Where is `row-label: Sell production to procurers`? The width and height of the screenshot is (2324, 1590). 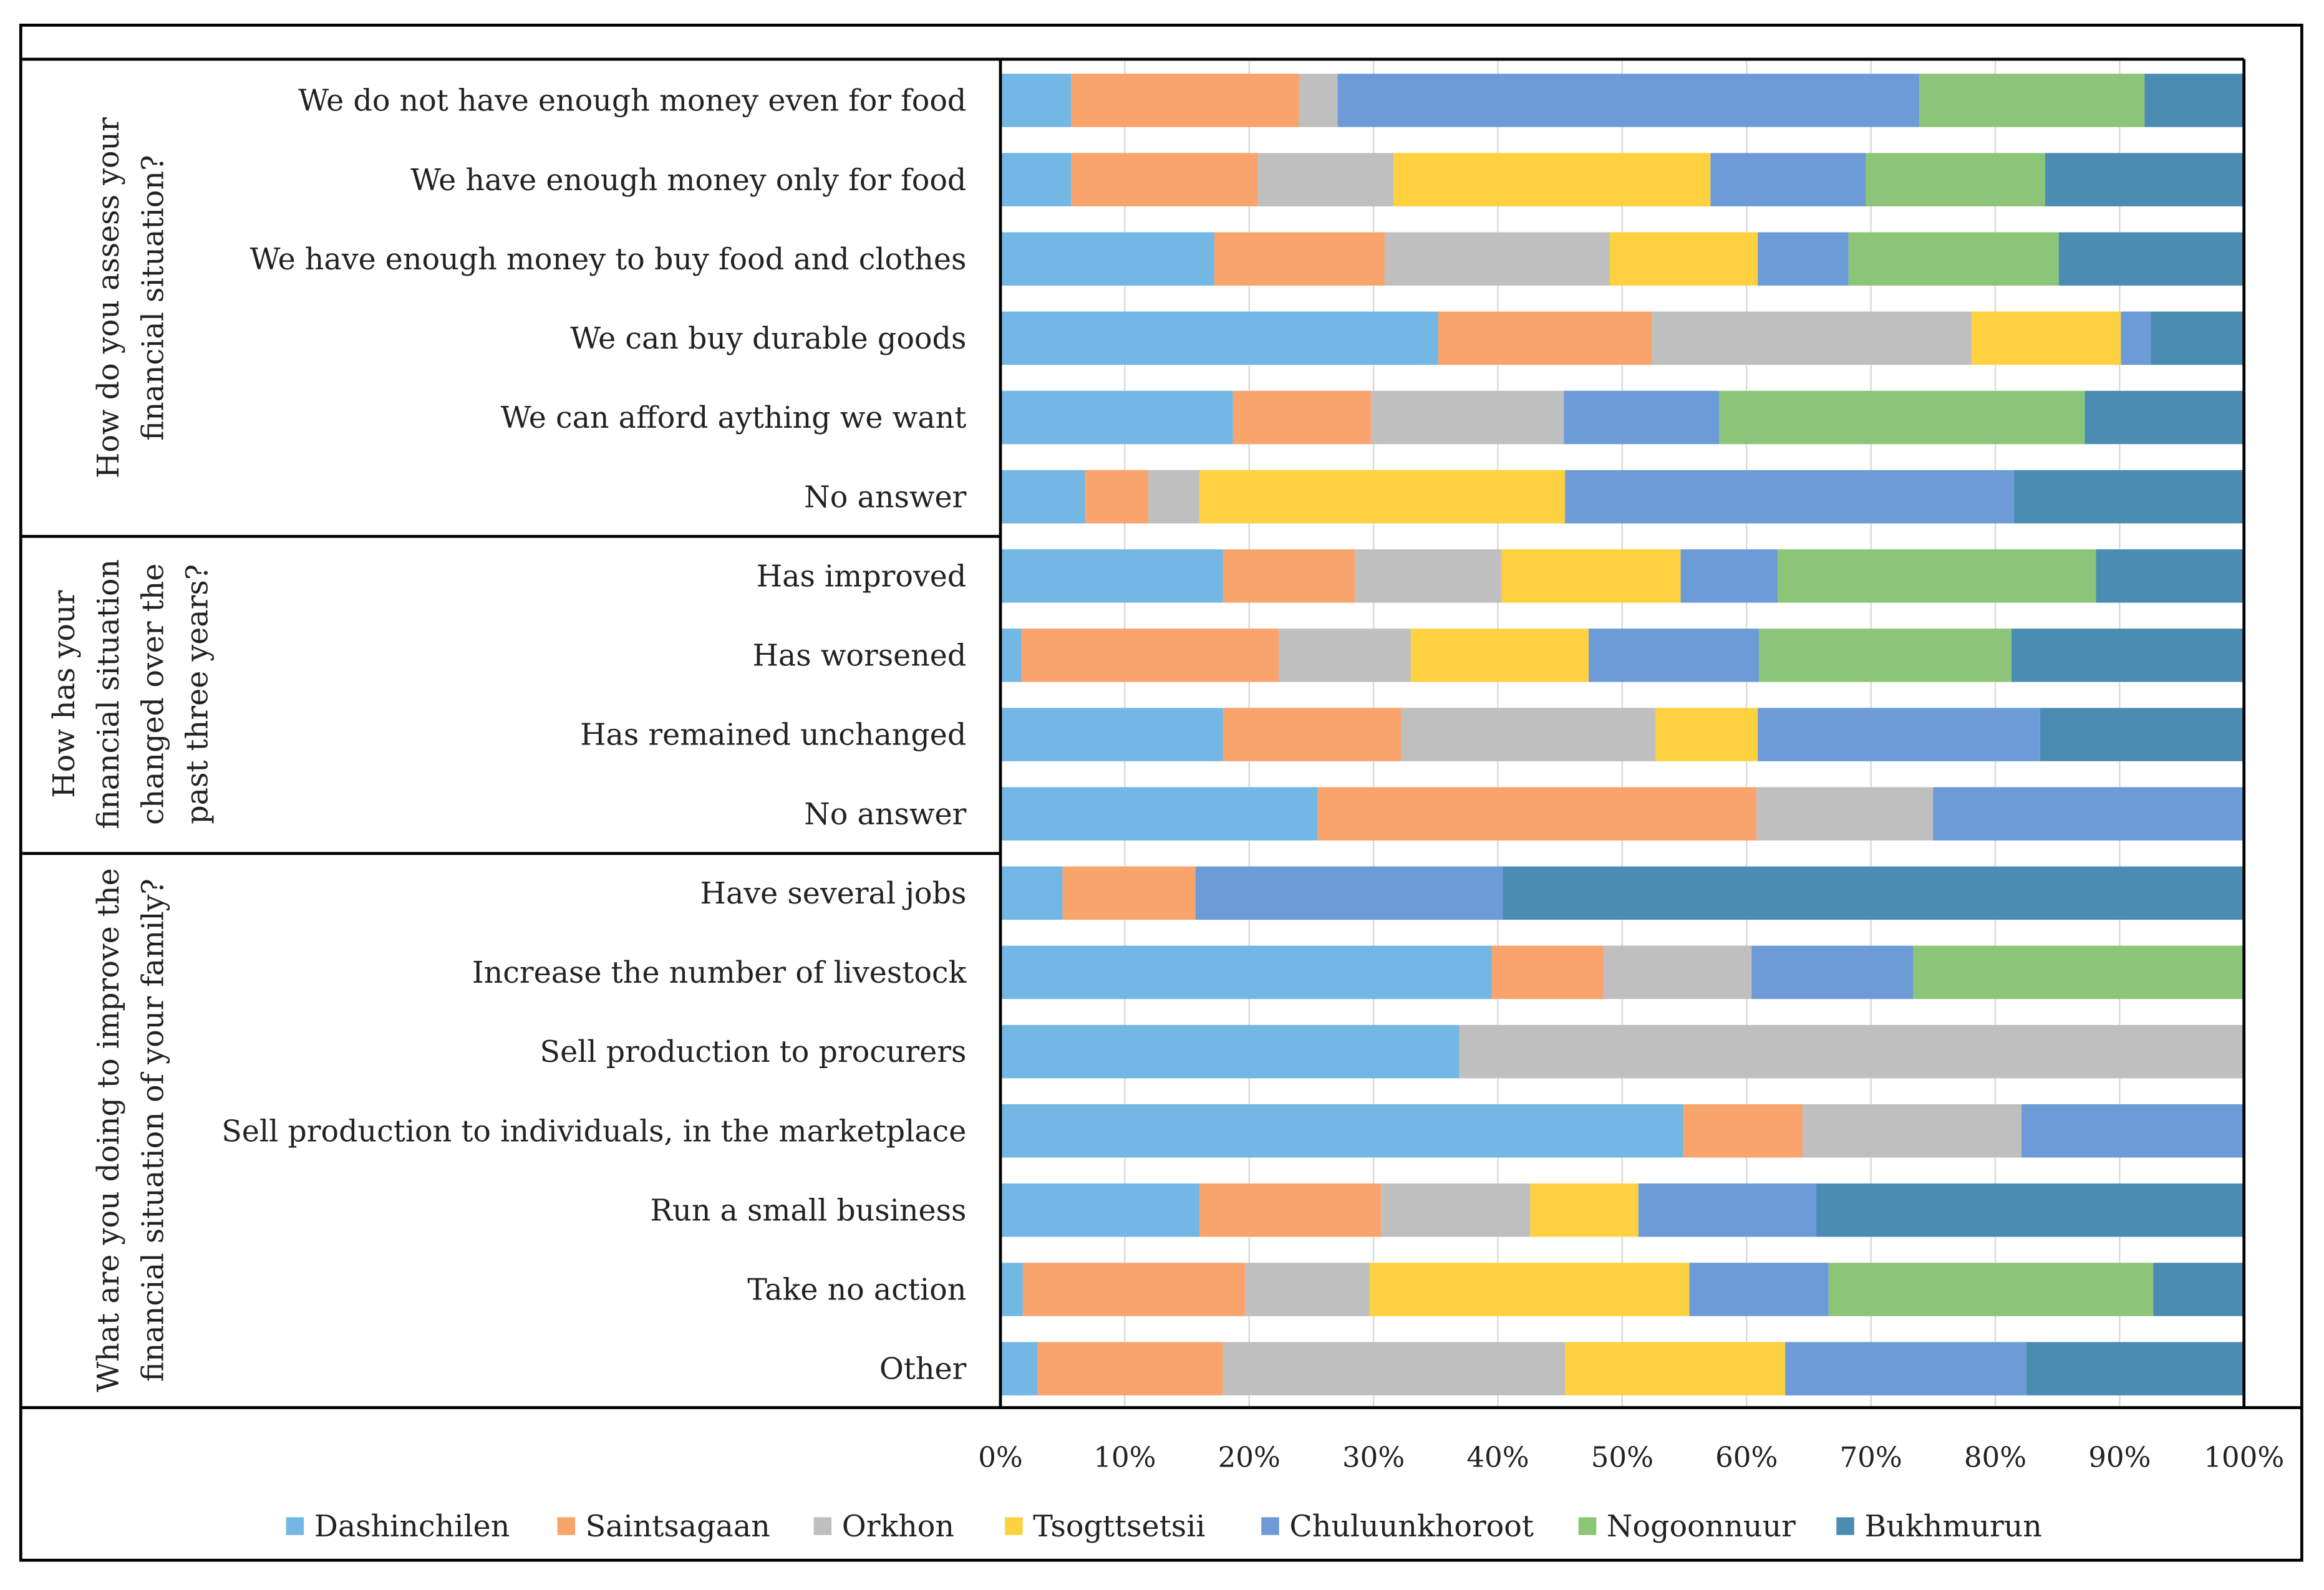
row-label: Sell production to procurers is located at coordinates (753, 1052).